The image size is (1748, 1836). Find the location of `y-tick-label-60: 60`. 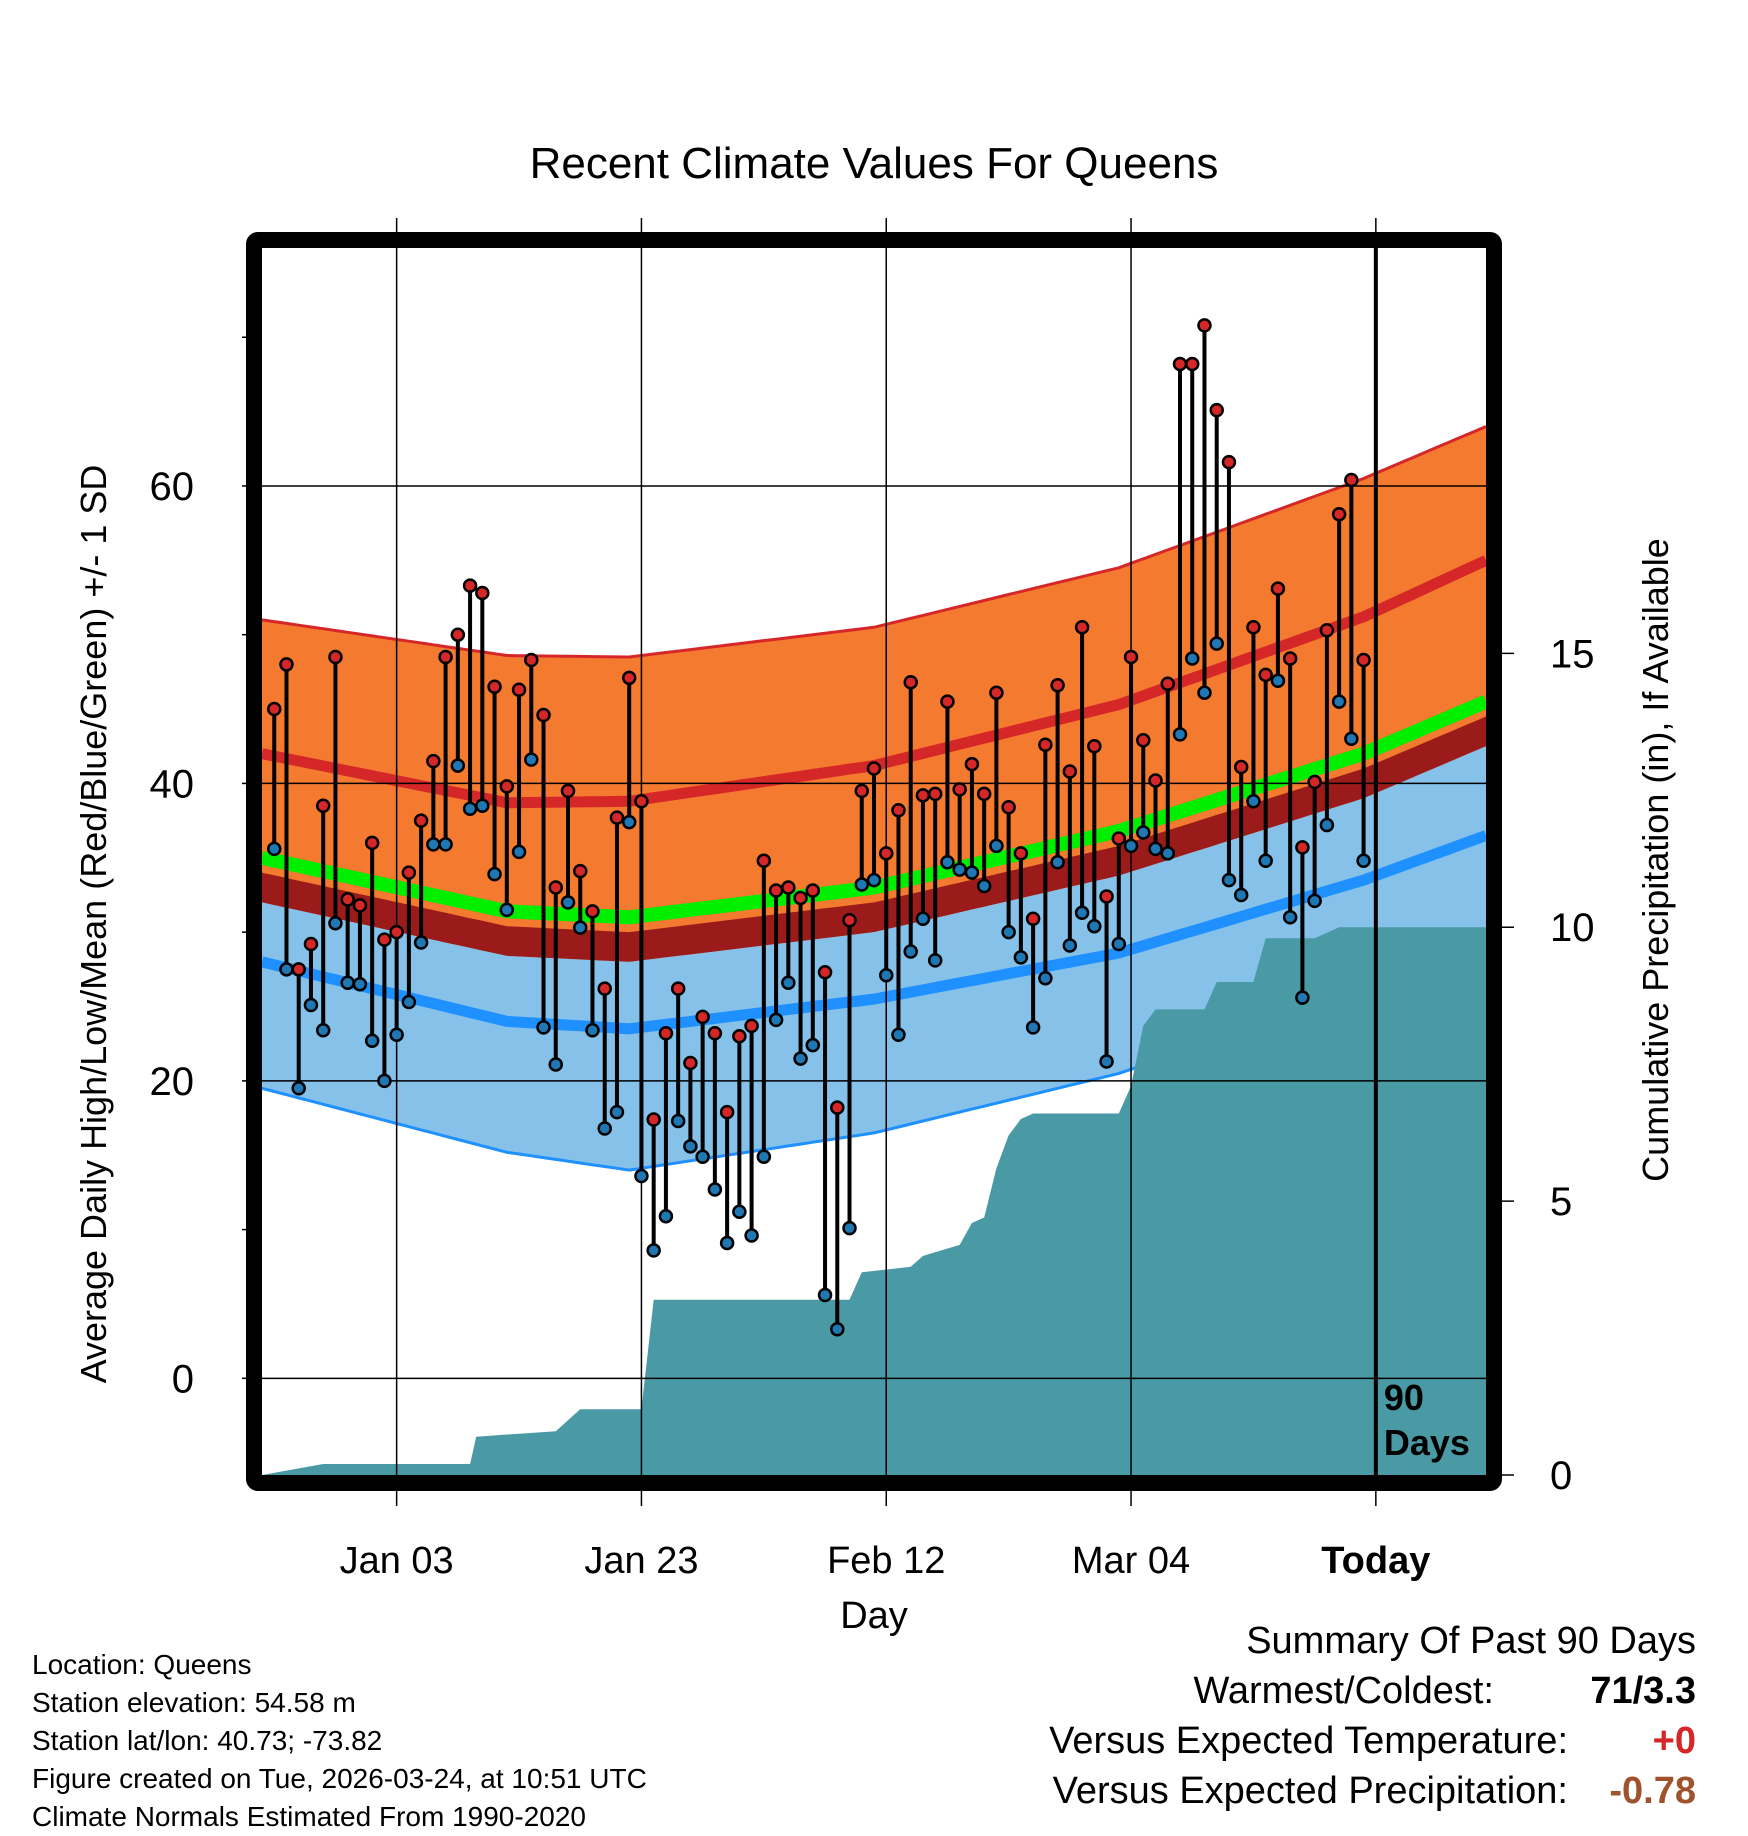

y-tick-label-60: 60 is located at coordinates (172, 487).